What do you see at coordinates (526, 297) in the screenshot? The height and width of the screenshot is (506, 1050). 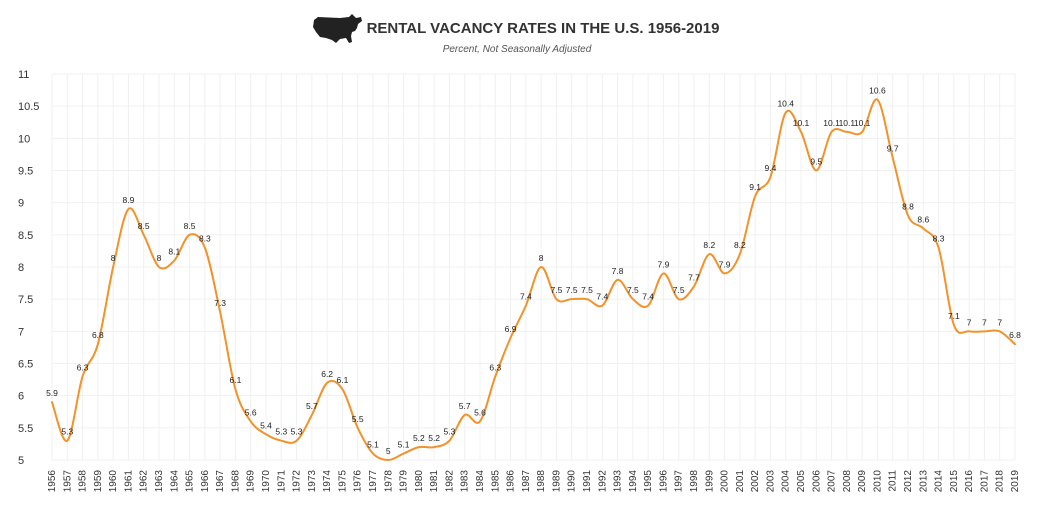 I see `data-label: 7.4` at bounding box center [526, 297].